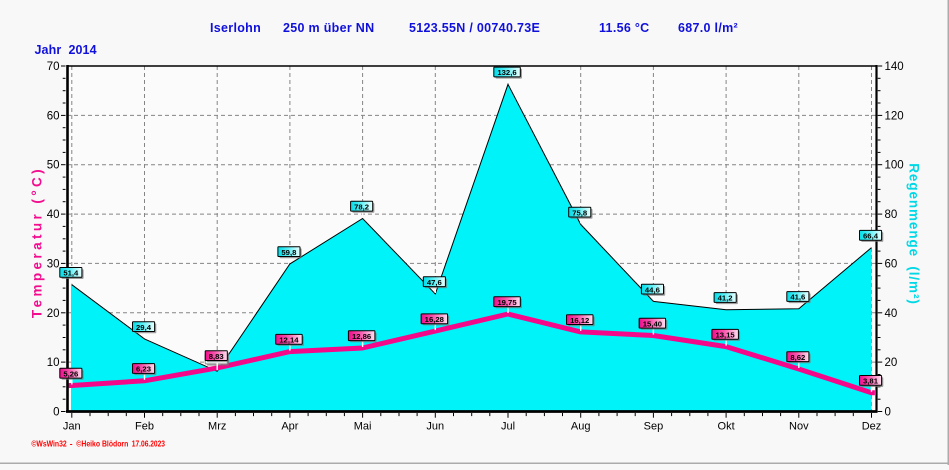 The height and width of the screenshot is (470, 949). What do you see at coordinates (799, 427) in the screenshot?
I see `svg-text: Nov` at bounding box center [799, 427].